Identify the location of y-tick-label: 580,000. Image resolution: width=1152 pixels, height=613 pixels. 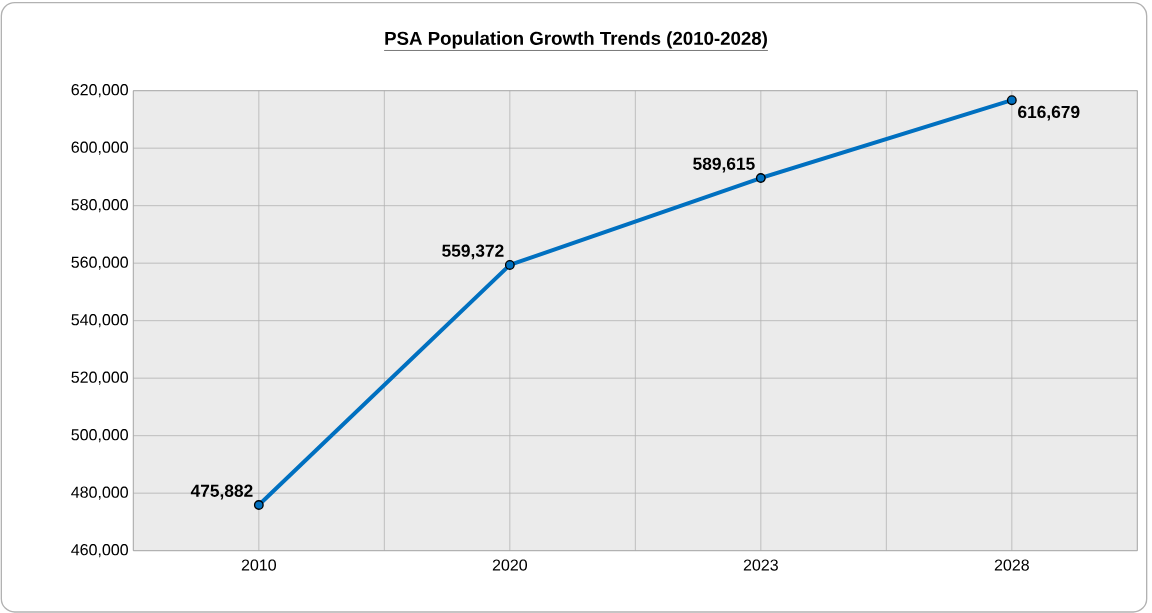
(99, 205).